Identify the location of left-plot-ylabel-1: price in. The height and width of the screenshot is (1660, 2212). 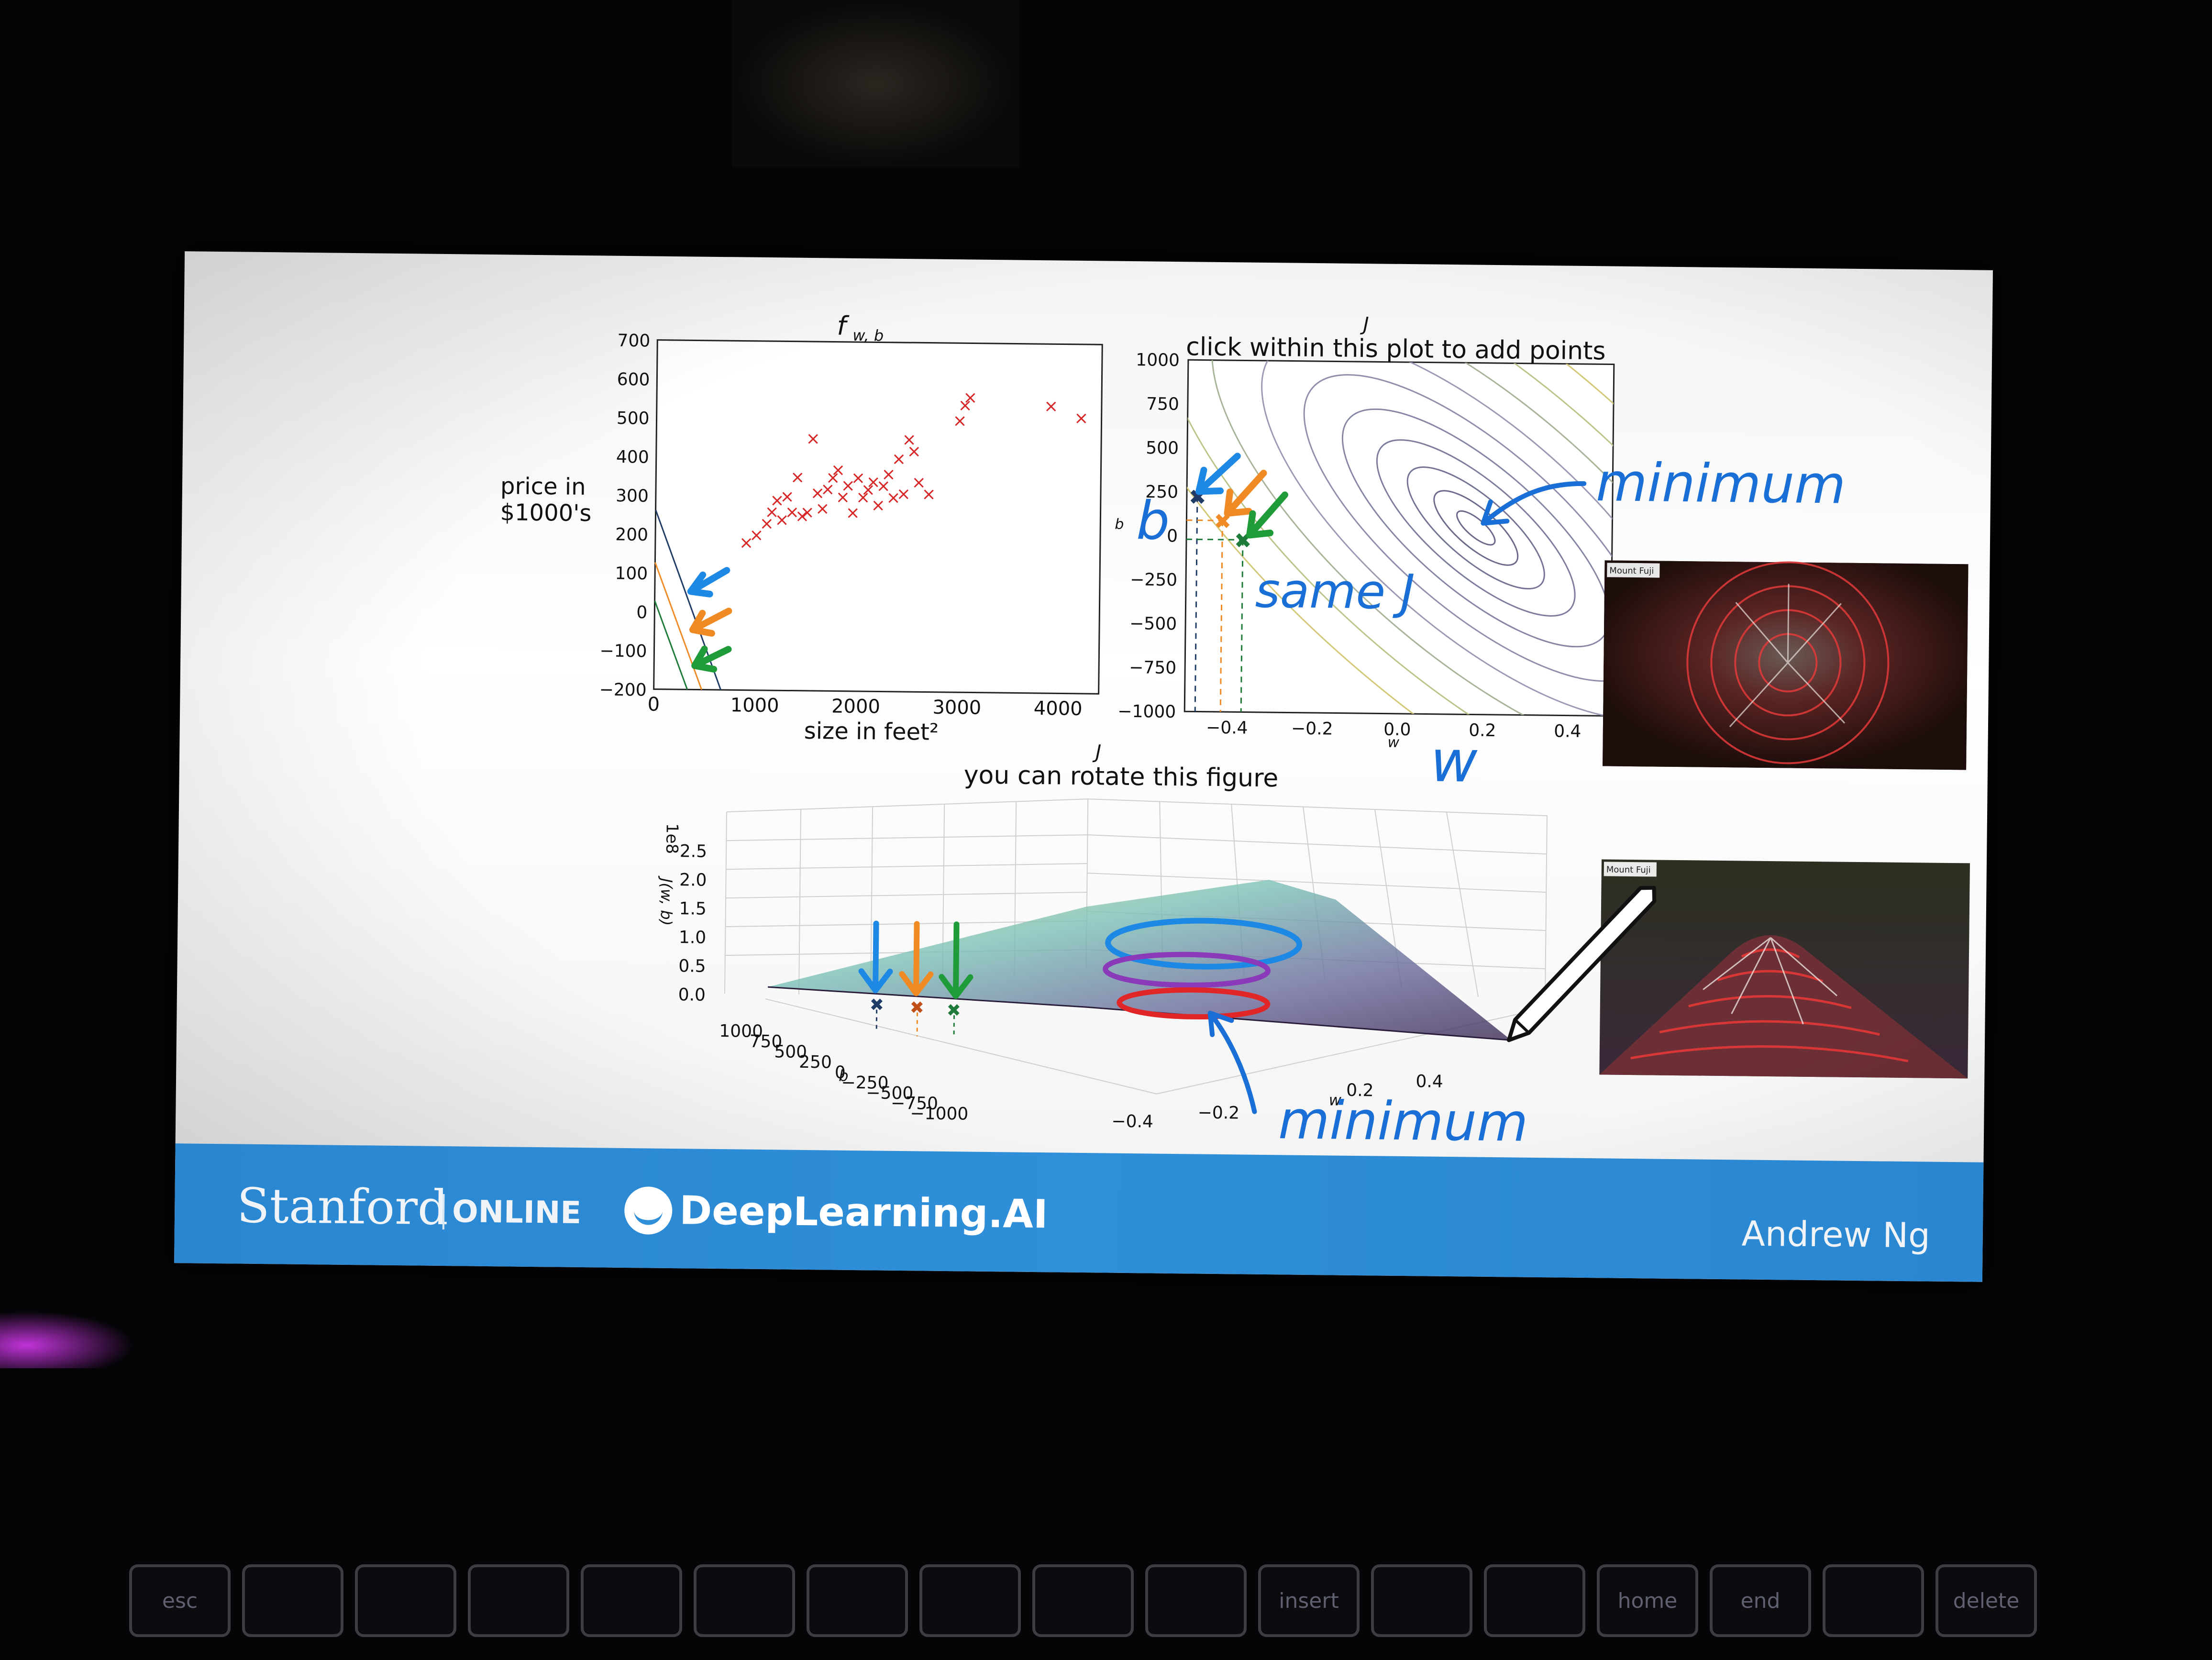
(543, 486).